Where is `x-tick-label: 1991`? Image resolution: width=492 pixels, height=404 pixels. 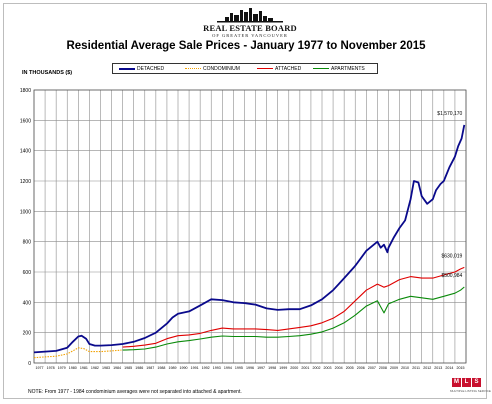
x-tick-label: 1991 is located at coordinates (195, 368).